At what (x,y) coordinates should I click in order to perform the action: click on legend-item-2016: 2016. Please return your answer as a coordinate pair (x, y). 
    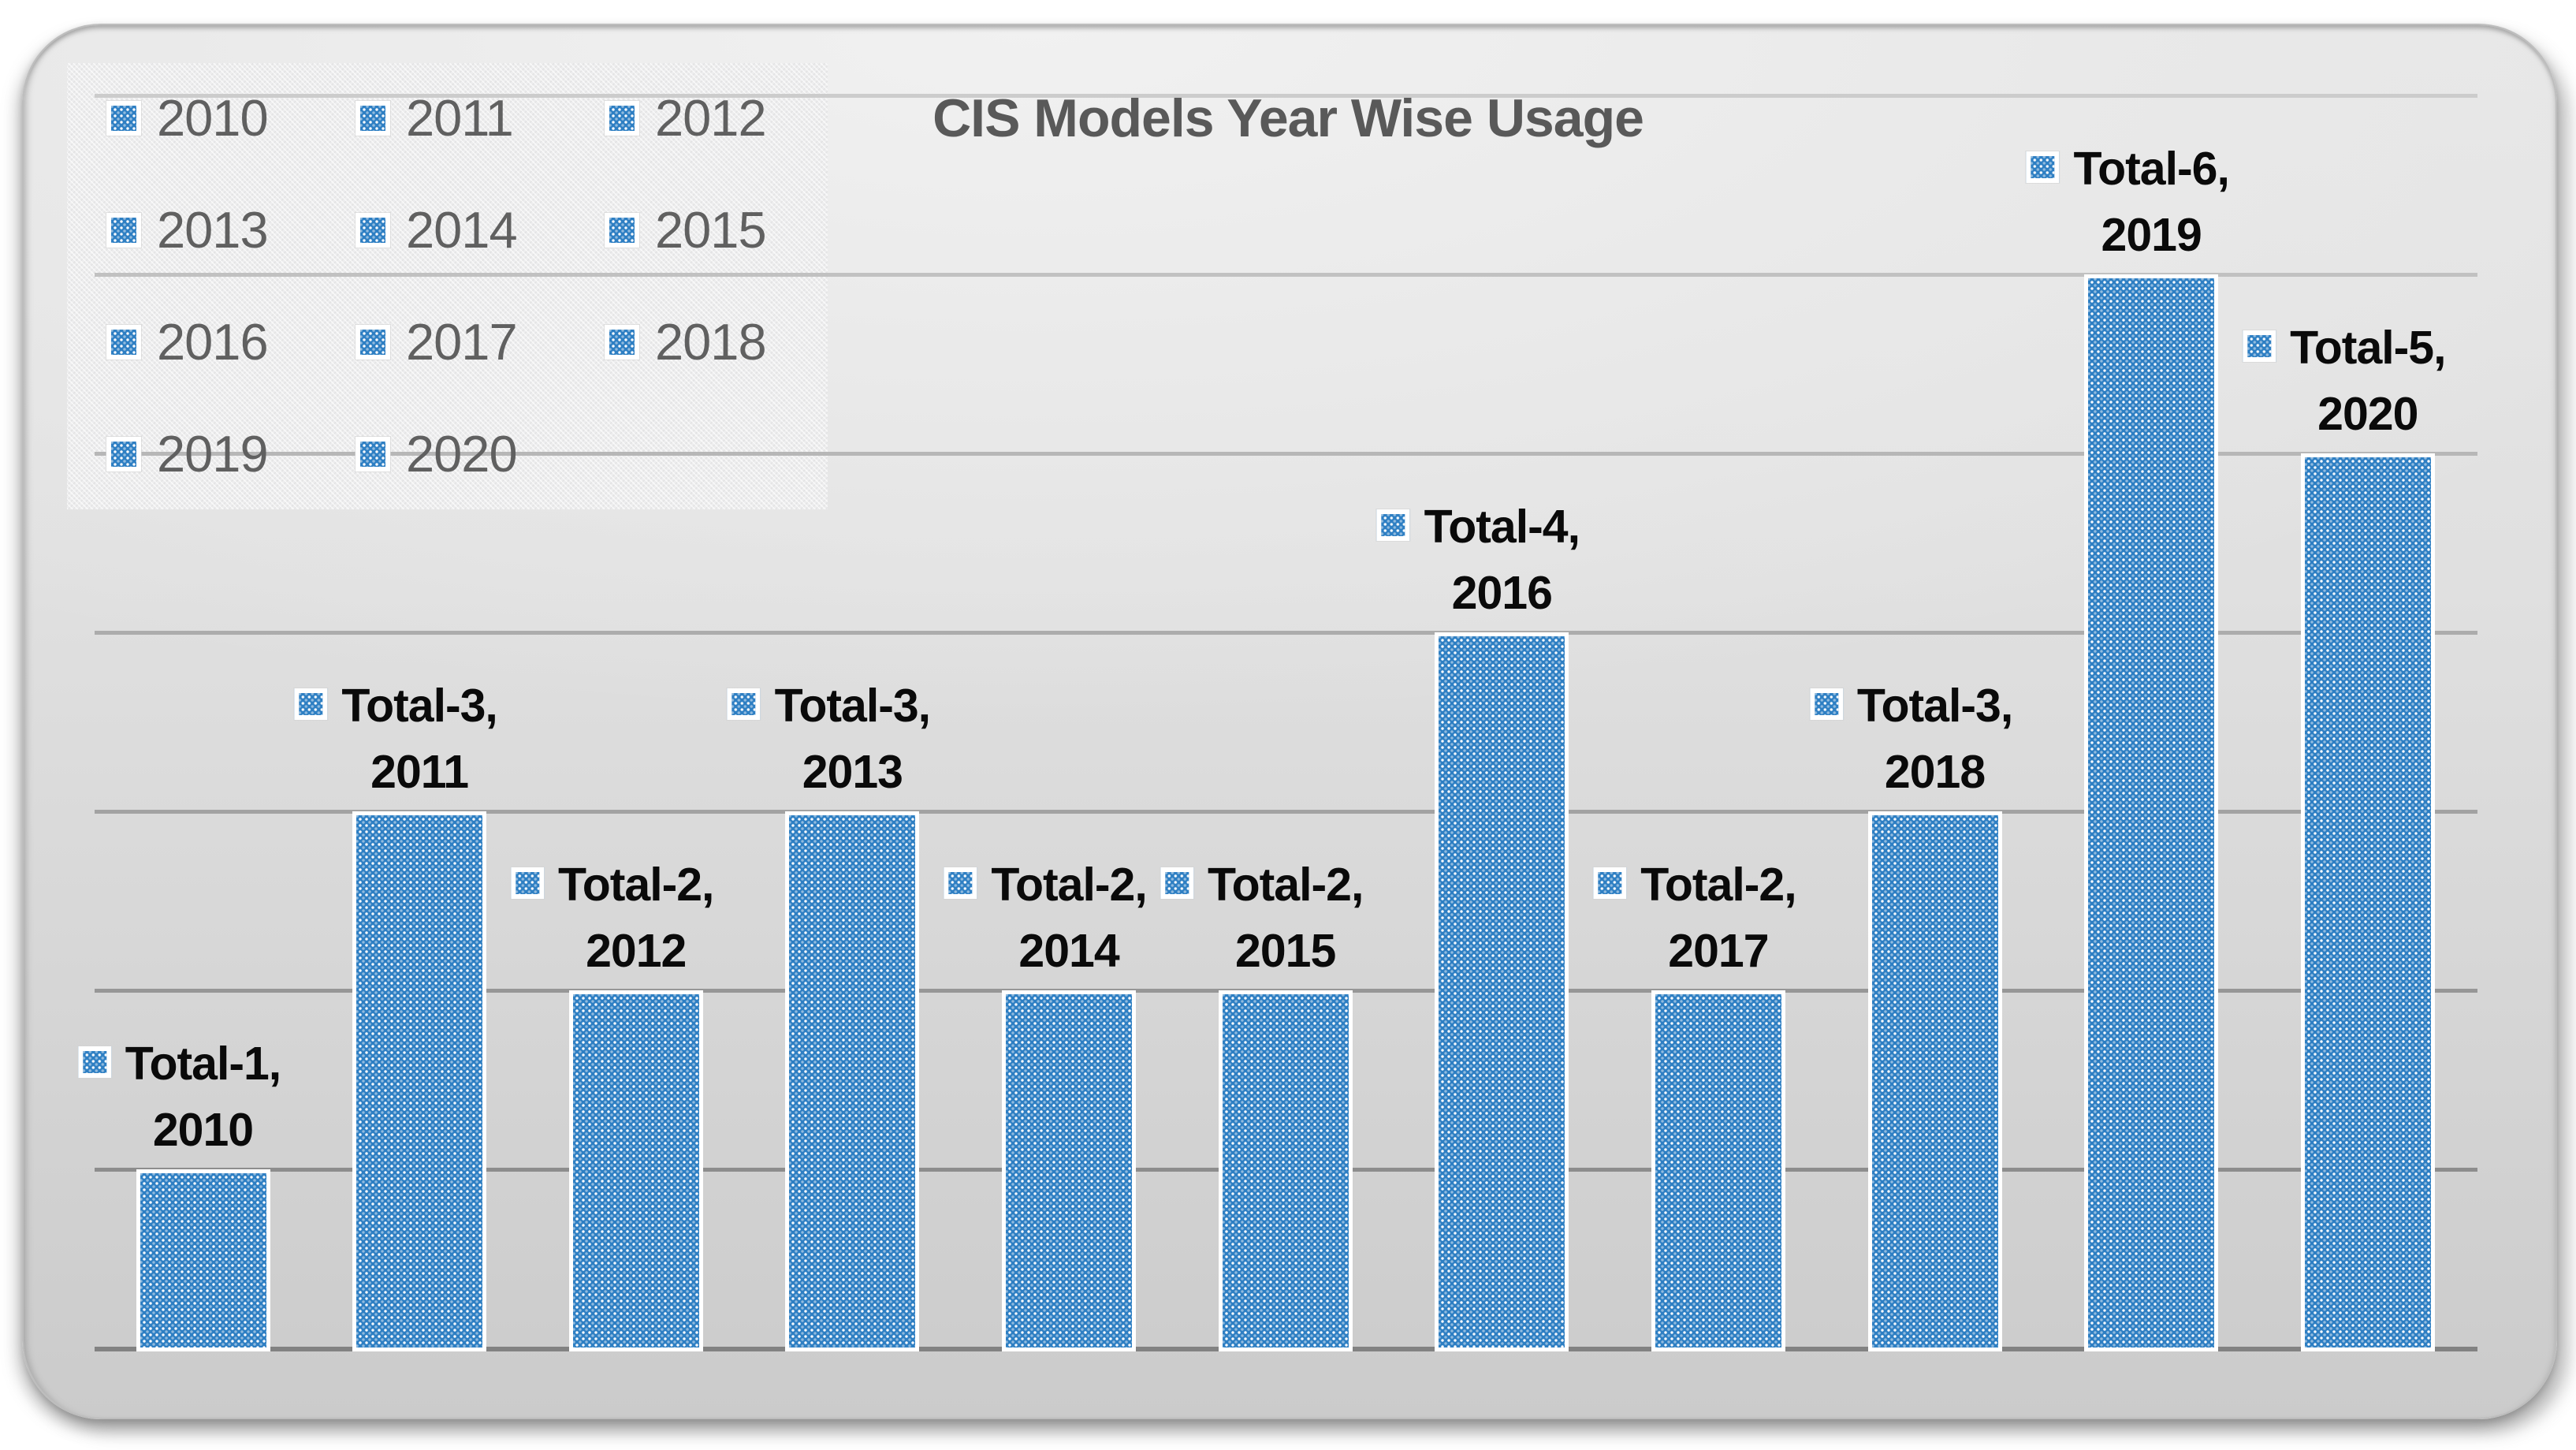
    Looking at the image, I should click on (187, 342).